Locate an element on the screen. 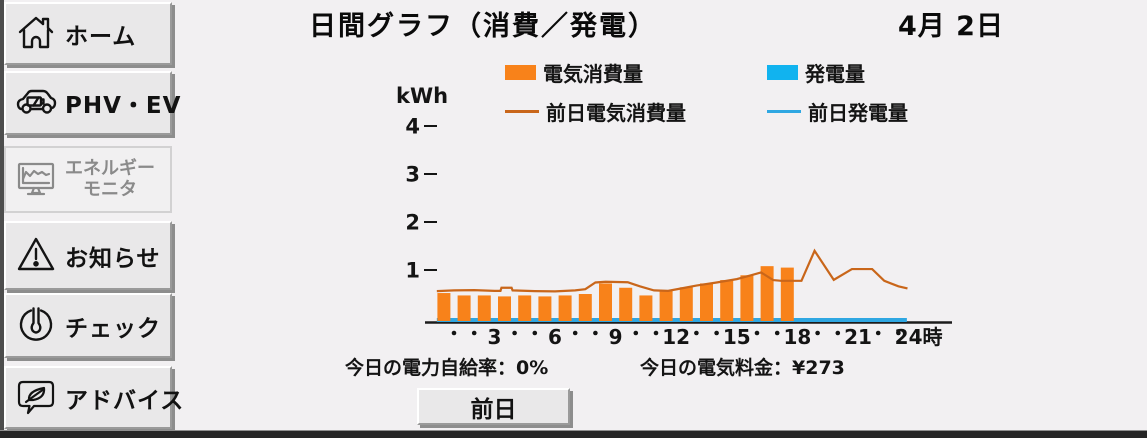 This screenshot has height=438, width=1147. prev-consumption-line-swatch is located at coordinates (522, 111).